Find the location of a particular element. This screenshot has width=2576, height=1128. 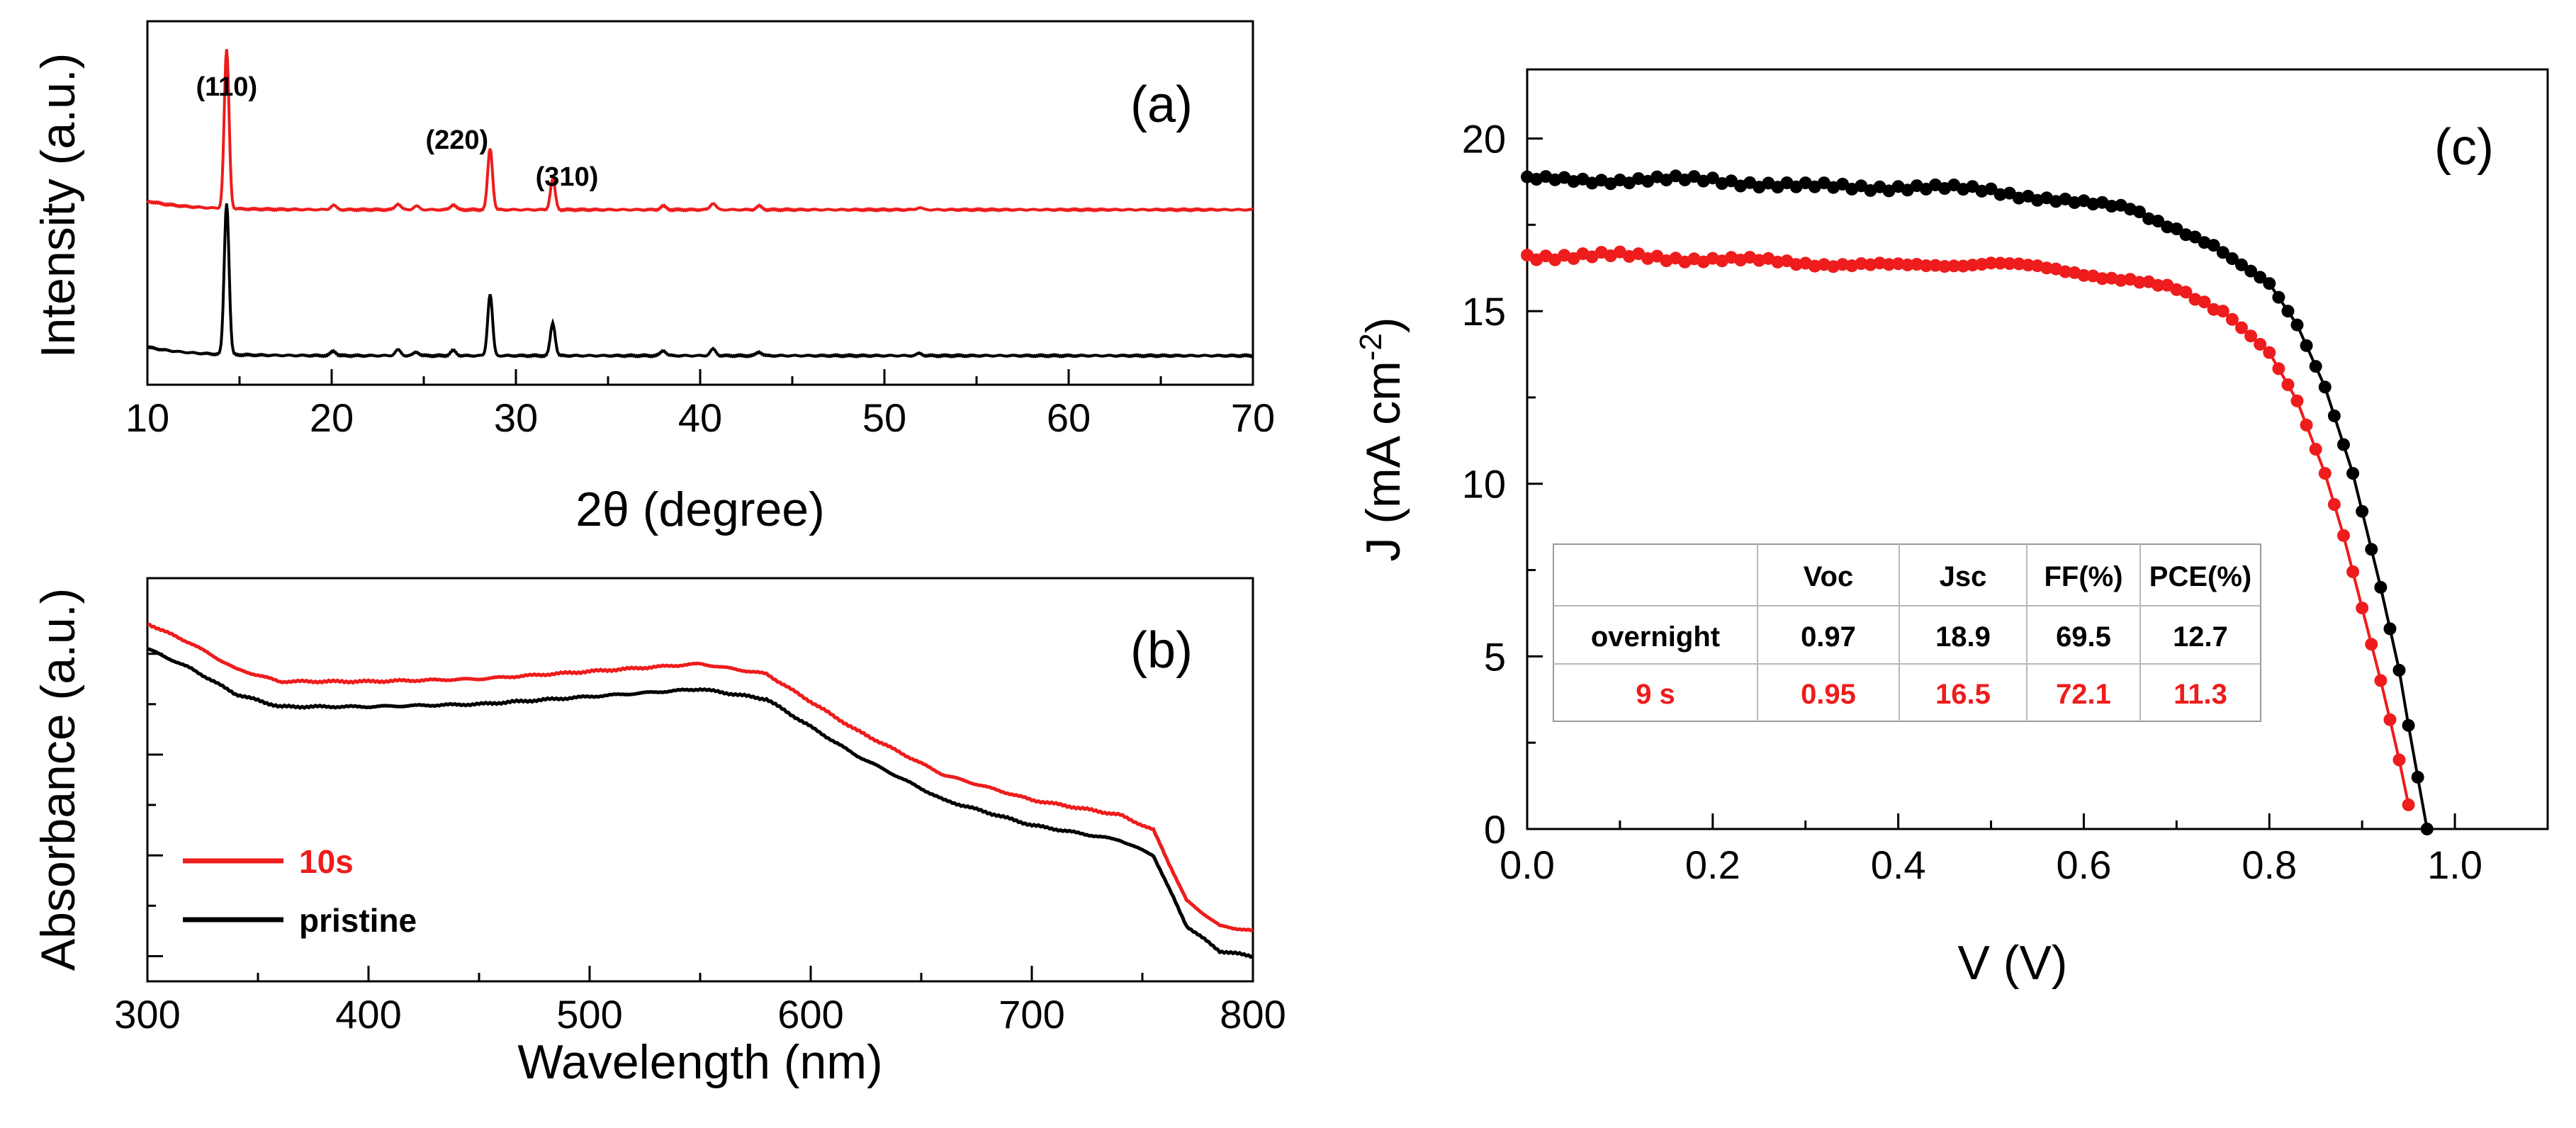

table-row-9s-label: 9 s is located at coordinates (1655, 694).